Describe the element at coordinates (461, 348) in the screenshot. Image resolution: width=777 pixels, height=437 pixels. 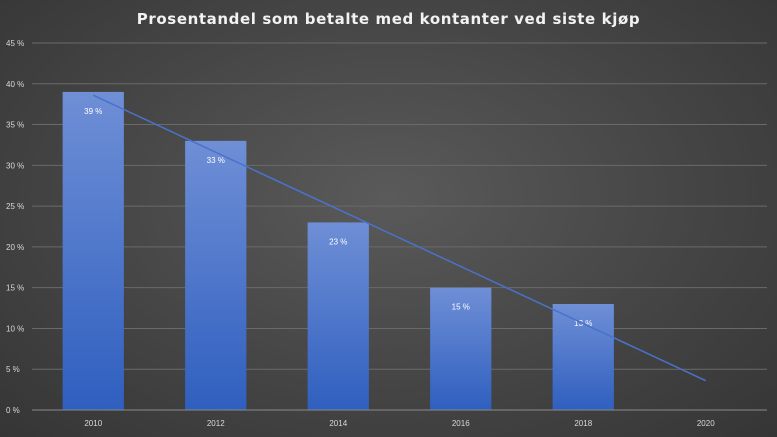
I see `bar-2016` at that location.